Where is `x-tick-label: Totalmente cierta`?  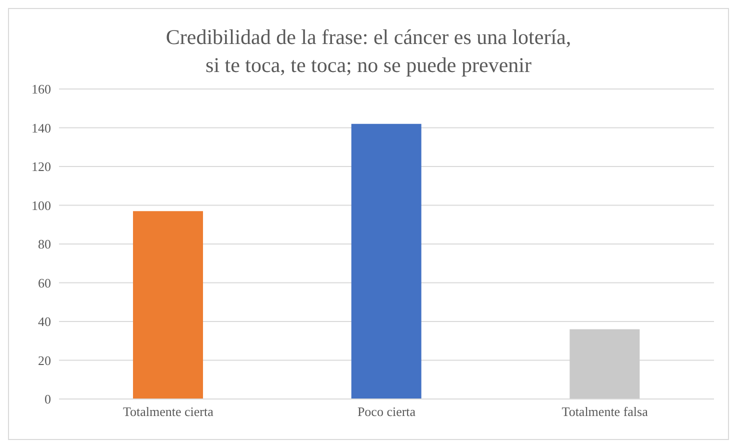 x-tick-label: Totalmente cierta is located at coordinates (168, 412).